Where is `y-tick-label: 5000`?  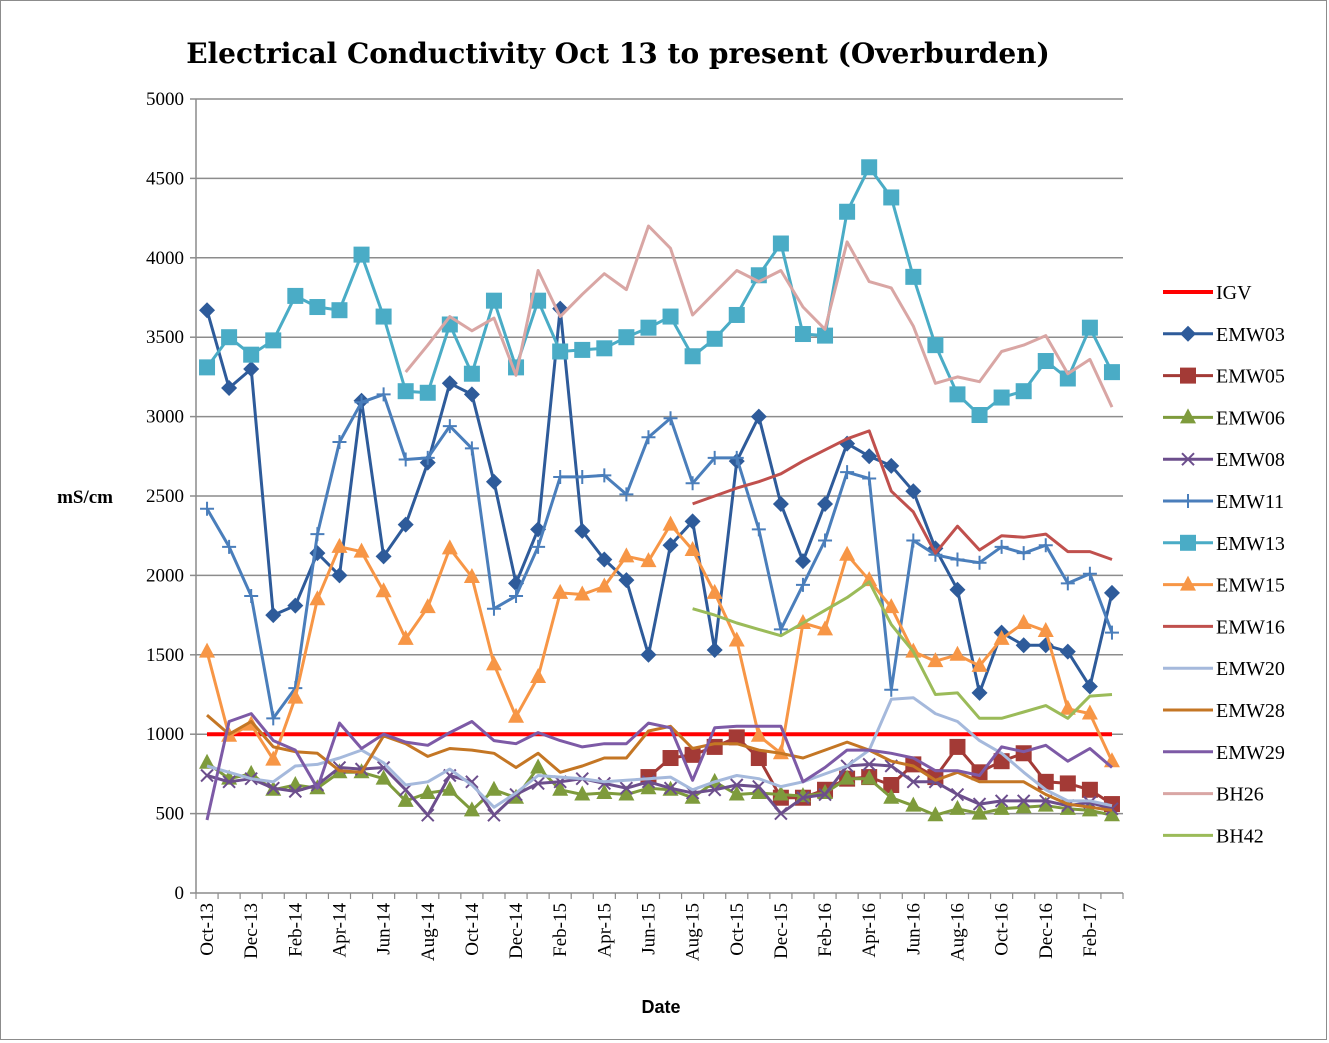
y-tick-label: 5000 is located at coordinates (165, 99).